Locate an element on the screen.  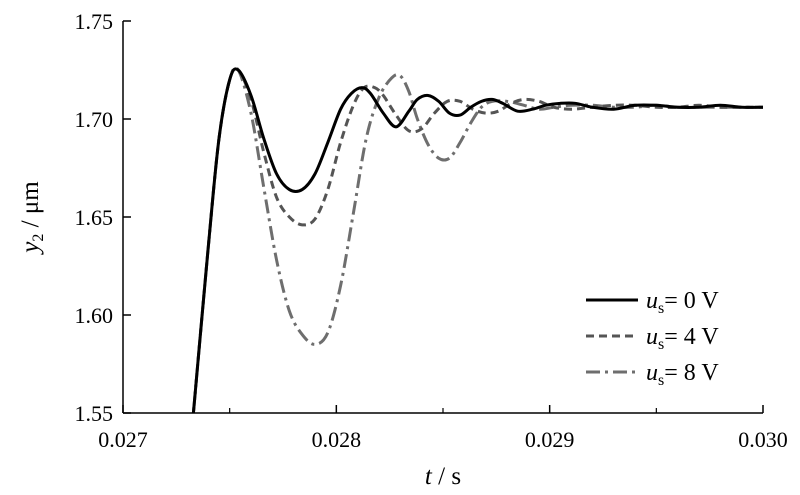
x-tick-label-3: 0.030 is located at coordinates (763, 439).